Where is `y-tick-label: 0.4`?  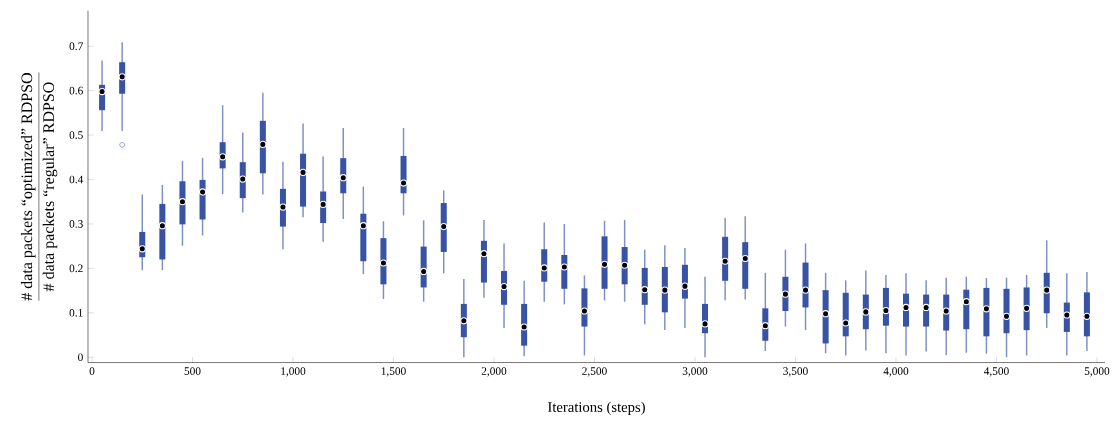 y-tick-label: 0.4 is located at coordinates (76, 179).